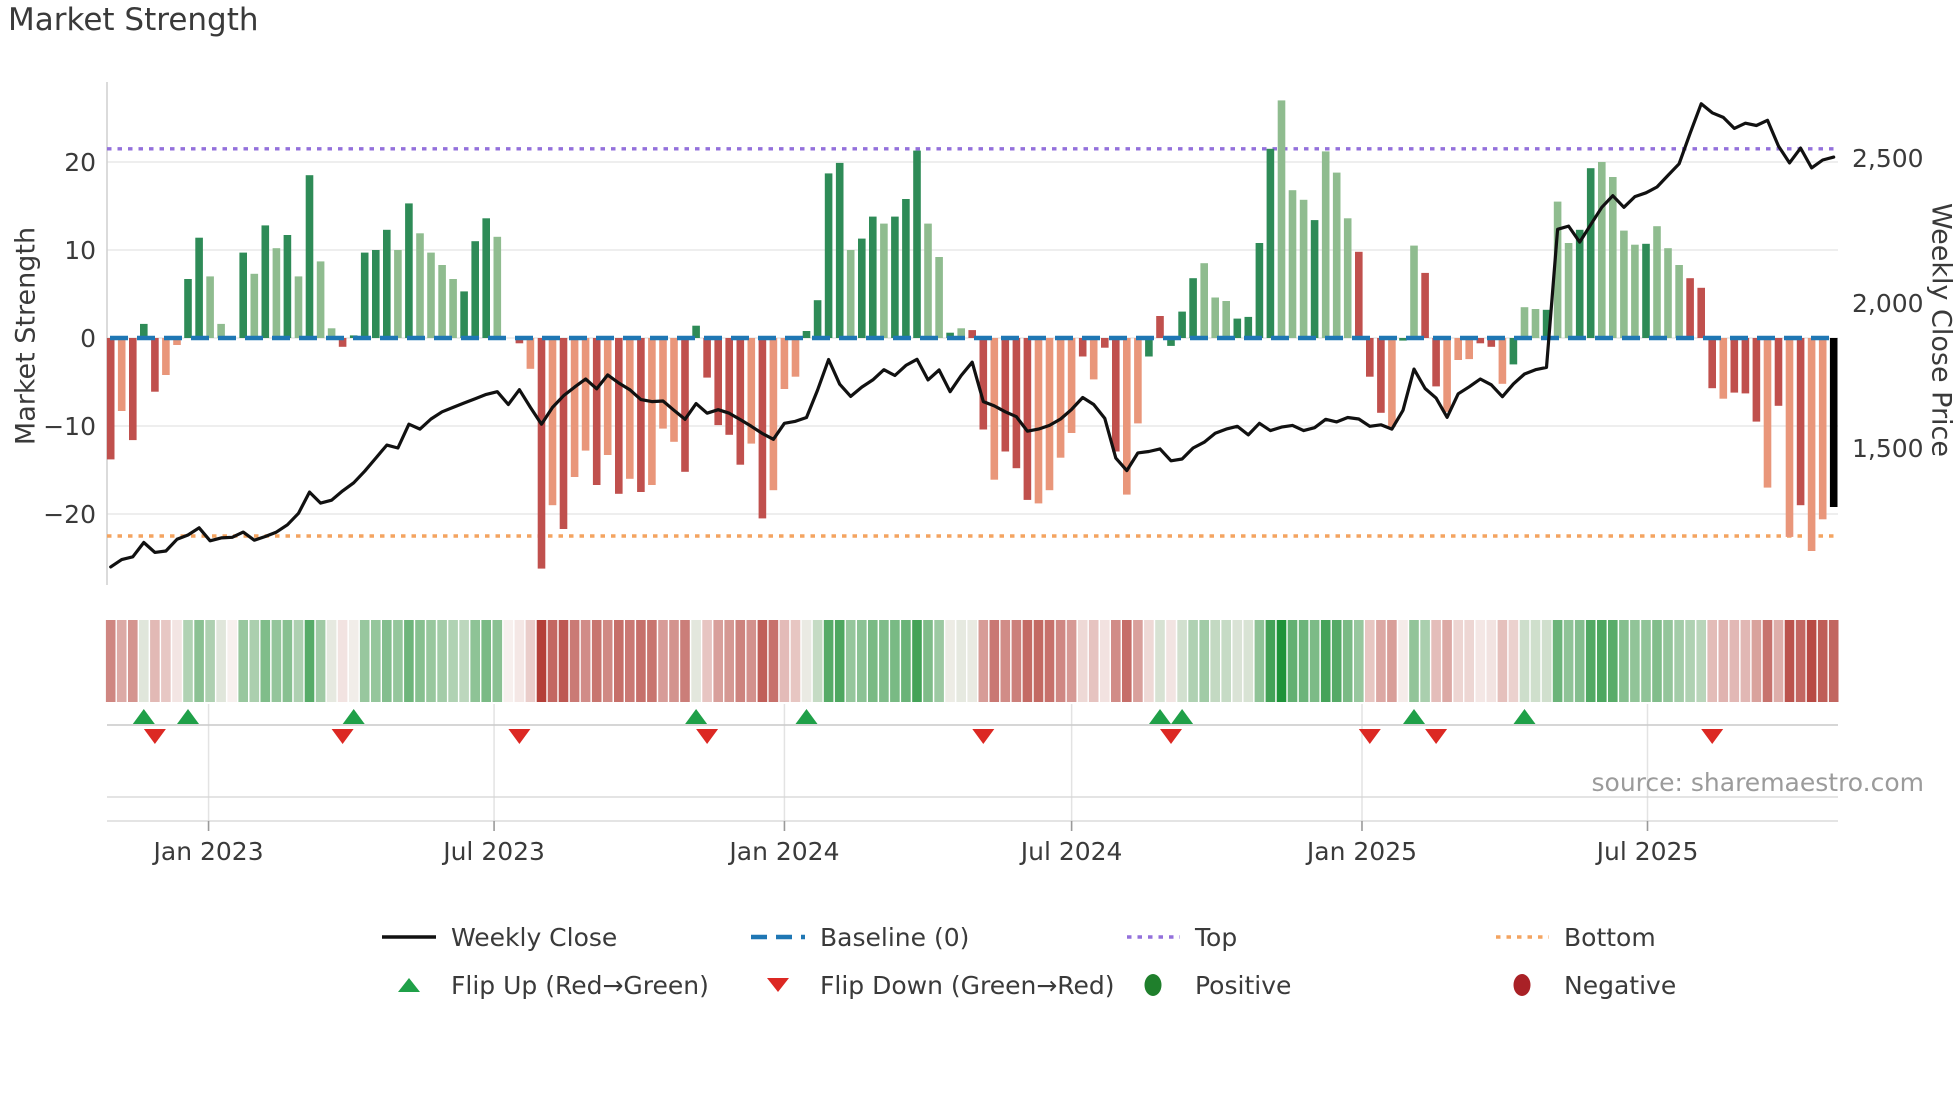  What do you see at coordinates (1941, 330) in the screenshot?
I see `right-axis-title: Weekly Close Price` at bounding box center [1941, 330].